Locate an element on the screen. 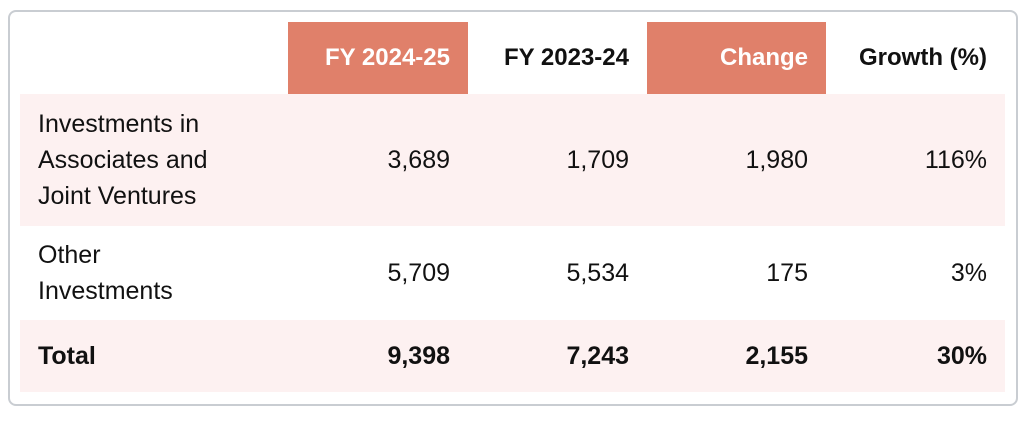 The image size is (1029, 422). cell: 3% is located at coordinates (915, 273).